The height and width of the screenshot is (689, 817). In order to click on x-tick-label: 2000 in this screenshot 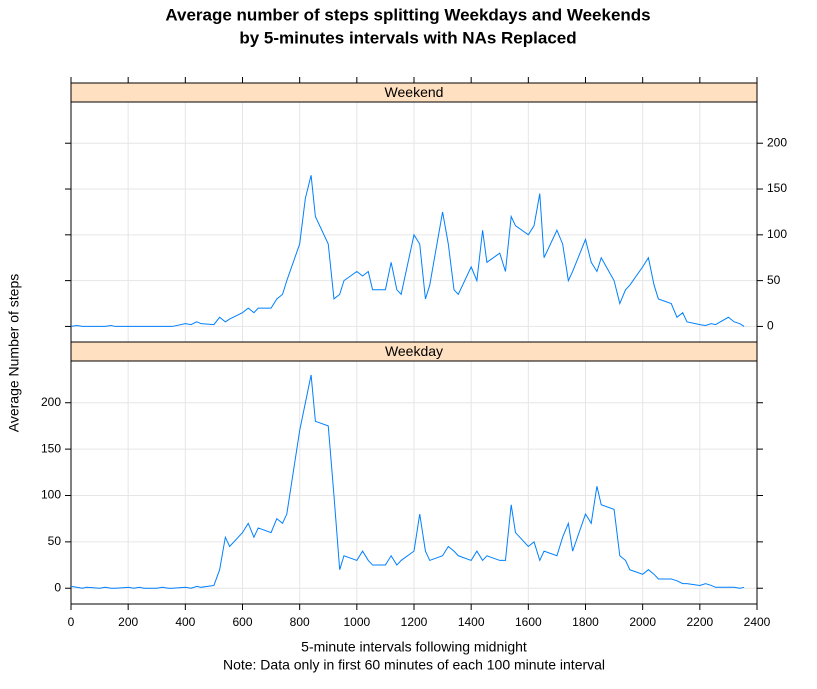, I will do `click(642, 622)`.